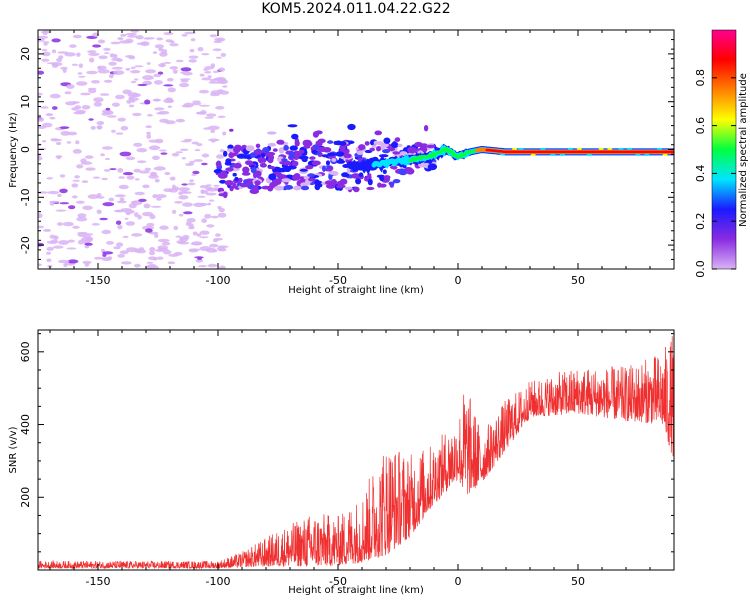  What do you see at coordinates (579, 151) in the screenshot?
I see `ridge-band` at bounding box center [579, 151].